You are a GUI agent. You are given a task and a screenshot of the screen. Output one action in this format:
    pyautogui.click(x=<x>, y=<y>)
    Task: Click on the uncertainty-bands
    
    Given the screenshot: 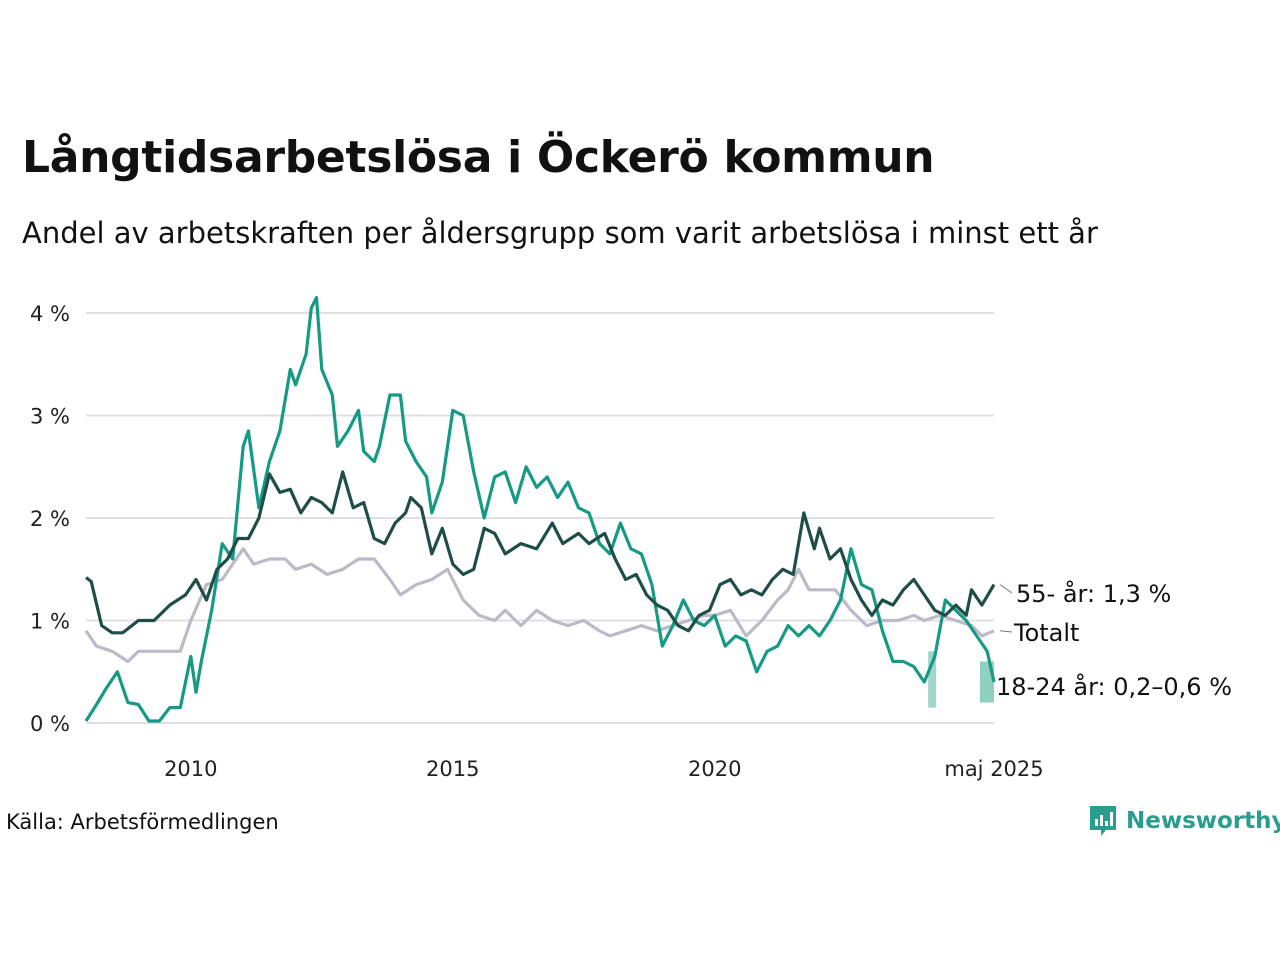 What is the action you would take?
    pyautogui.click(x=961, y=679)
    